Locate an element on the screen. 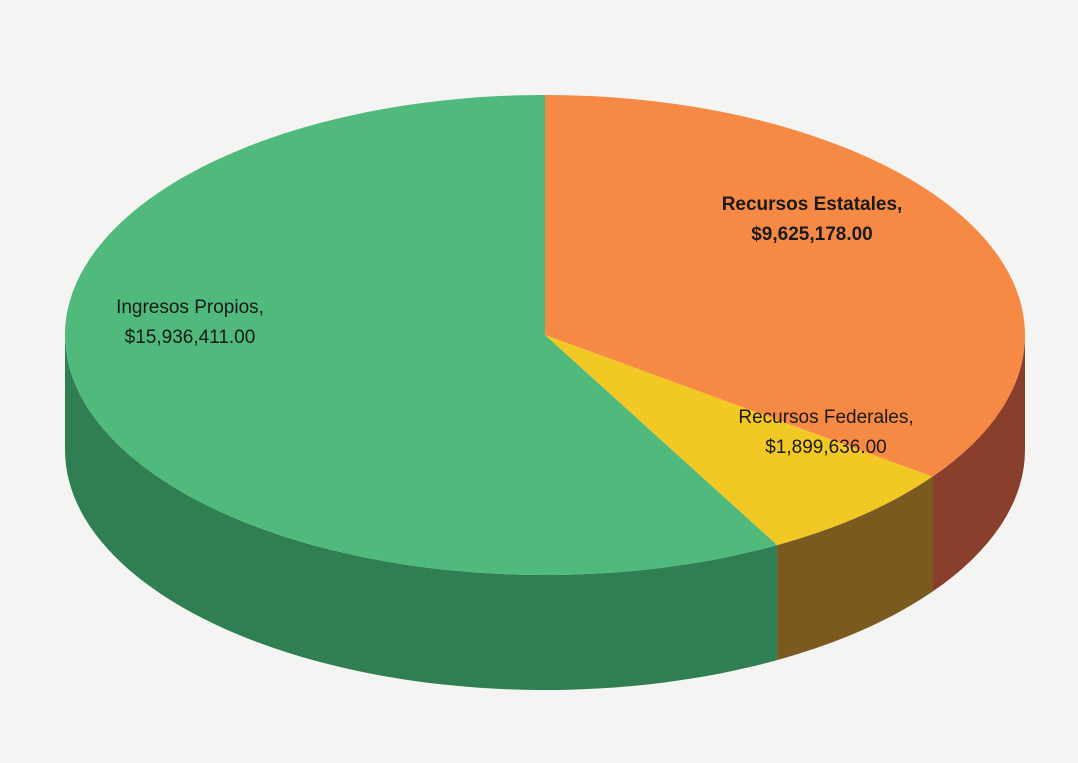 This screenshot has height=763, width=1078. data-label-name: Recursos Estatales, is located at coordinates (812, 204).